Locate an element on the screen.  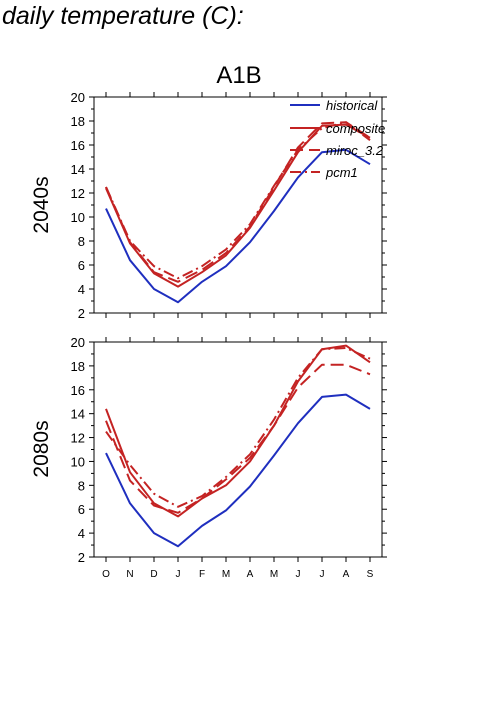
panel-title: A1B is located at coordinates (238, 75).